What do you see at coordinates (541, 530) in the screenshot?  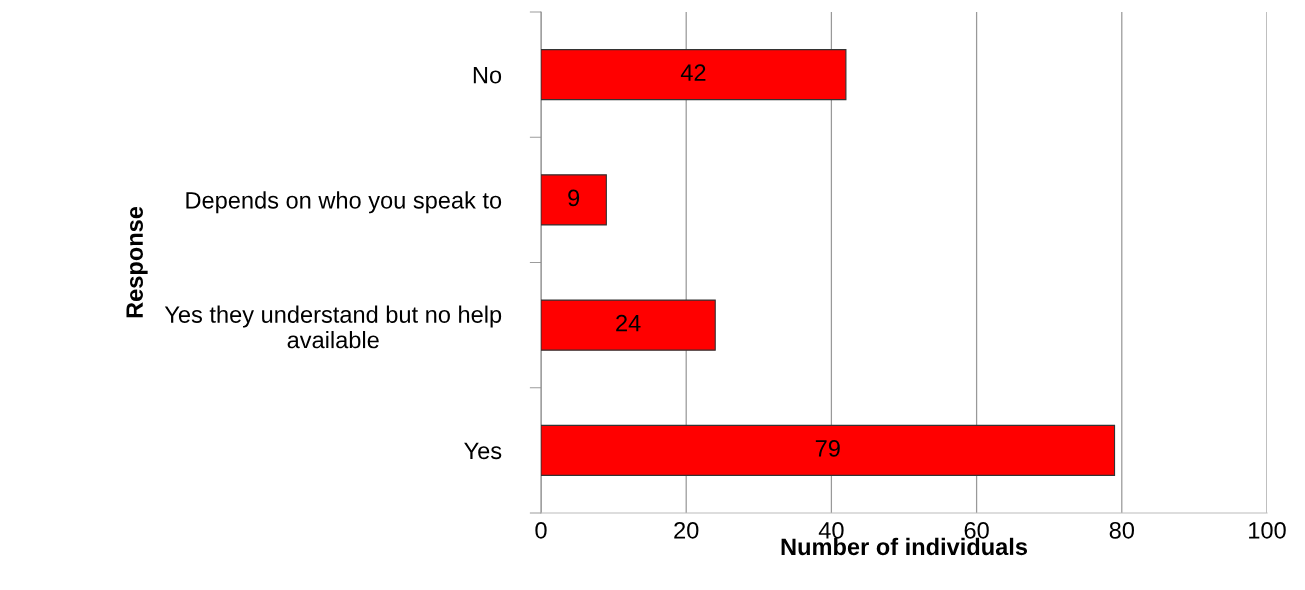 I see `x-tick-label: 0` at bounding box center [541, 530].